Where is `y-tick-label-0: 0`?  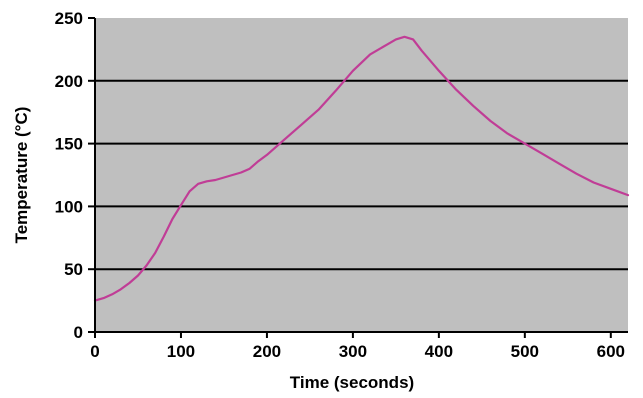
y-tick-label-0: 0 is located at coordinates (78, 332).